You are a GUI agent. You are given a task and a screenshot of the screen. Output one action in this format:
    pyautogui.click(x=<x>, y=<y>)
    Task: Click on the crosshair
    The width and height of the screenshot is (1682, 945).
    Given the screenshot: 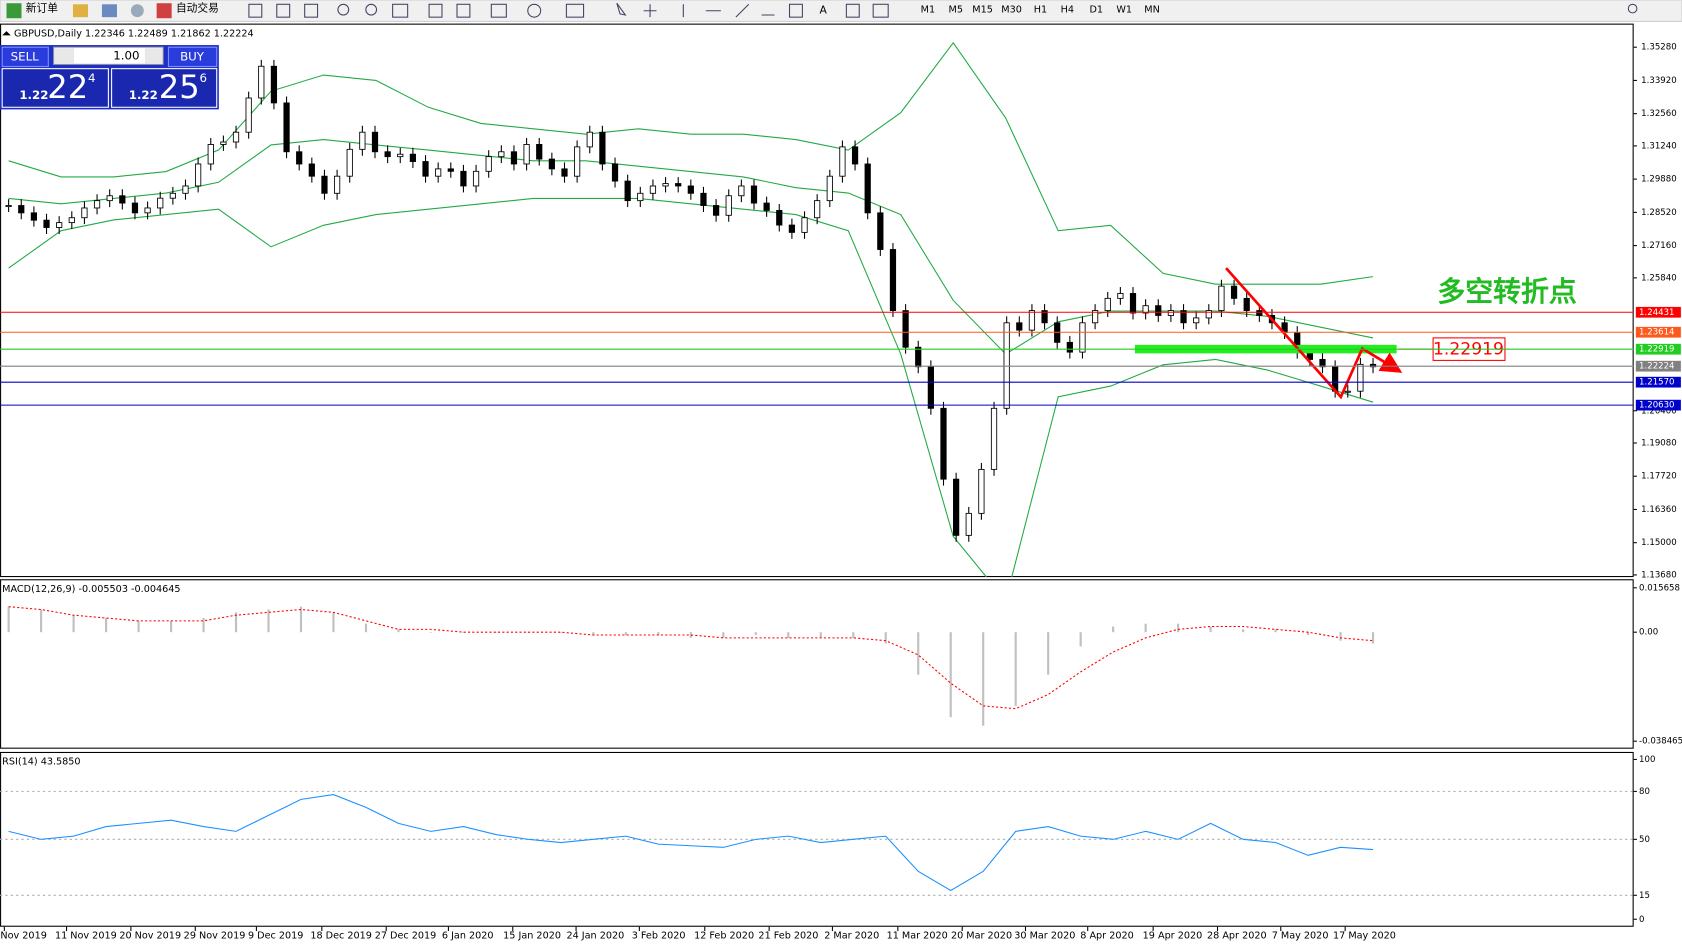 What is the action you would take?
    pyautogui.click(x=650, y=11)
    